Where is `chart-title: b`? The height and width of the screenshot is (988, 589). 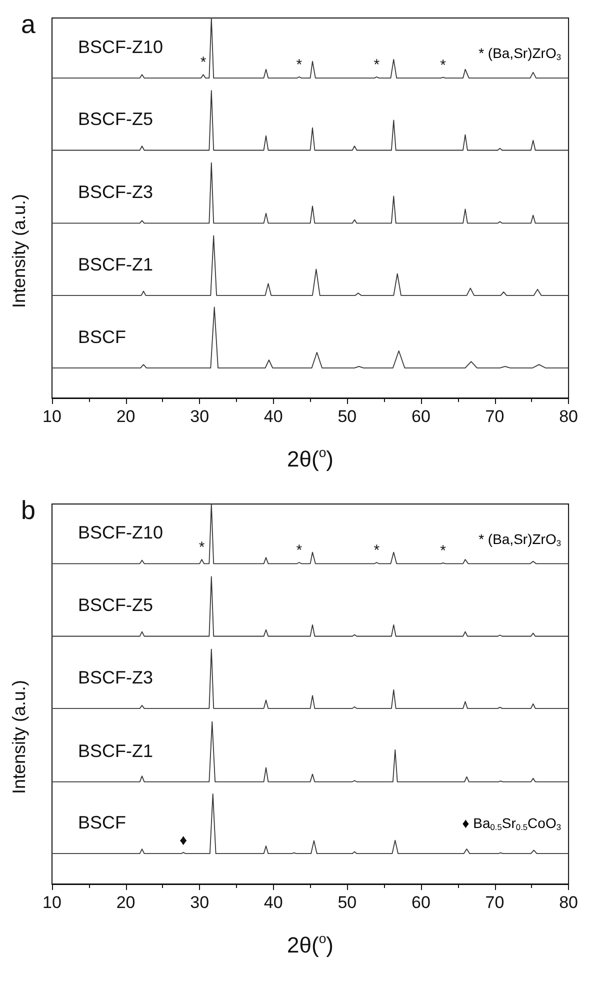
chart-title: b is located at coordinates (28, 510).